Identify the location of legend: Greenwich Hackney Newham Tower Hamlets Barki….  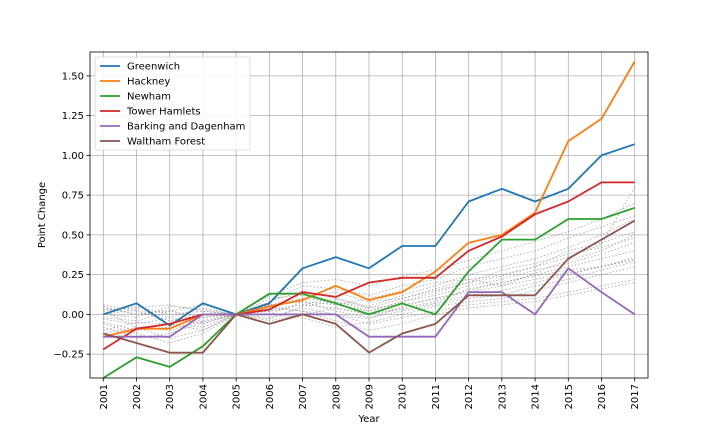
(172, 103).